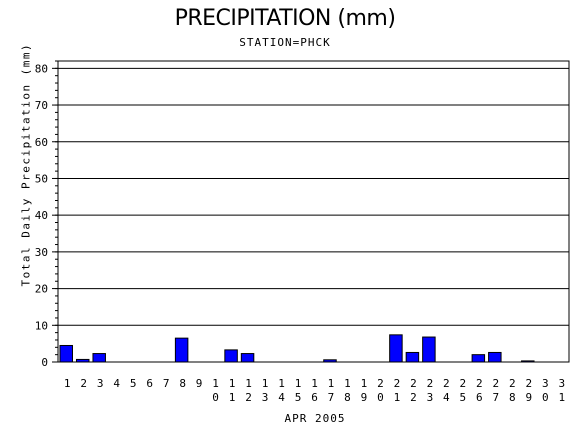  What do you see at coordinates (315, 418) in the screenshot?
I see `x-axis-label: APR 2005` at bounding box center [315, 418].